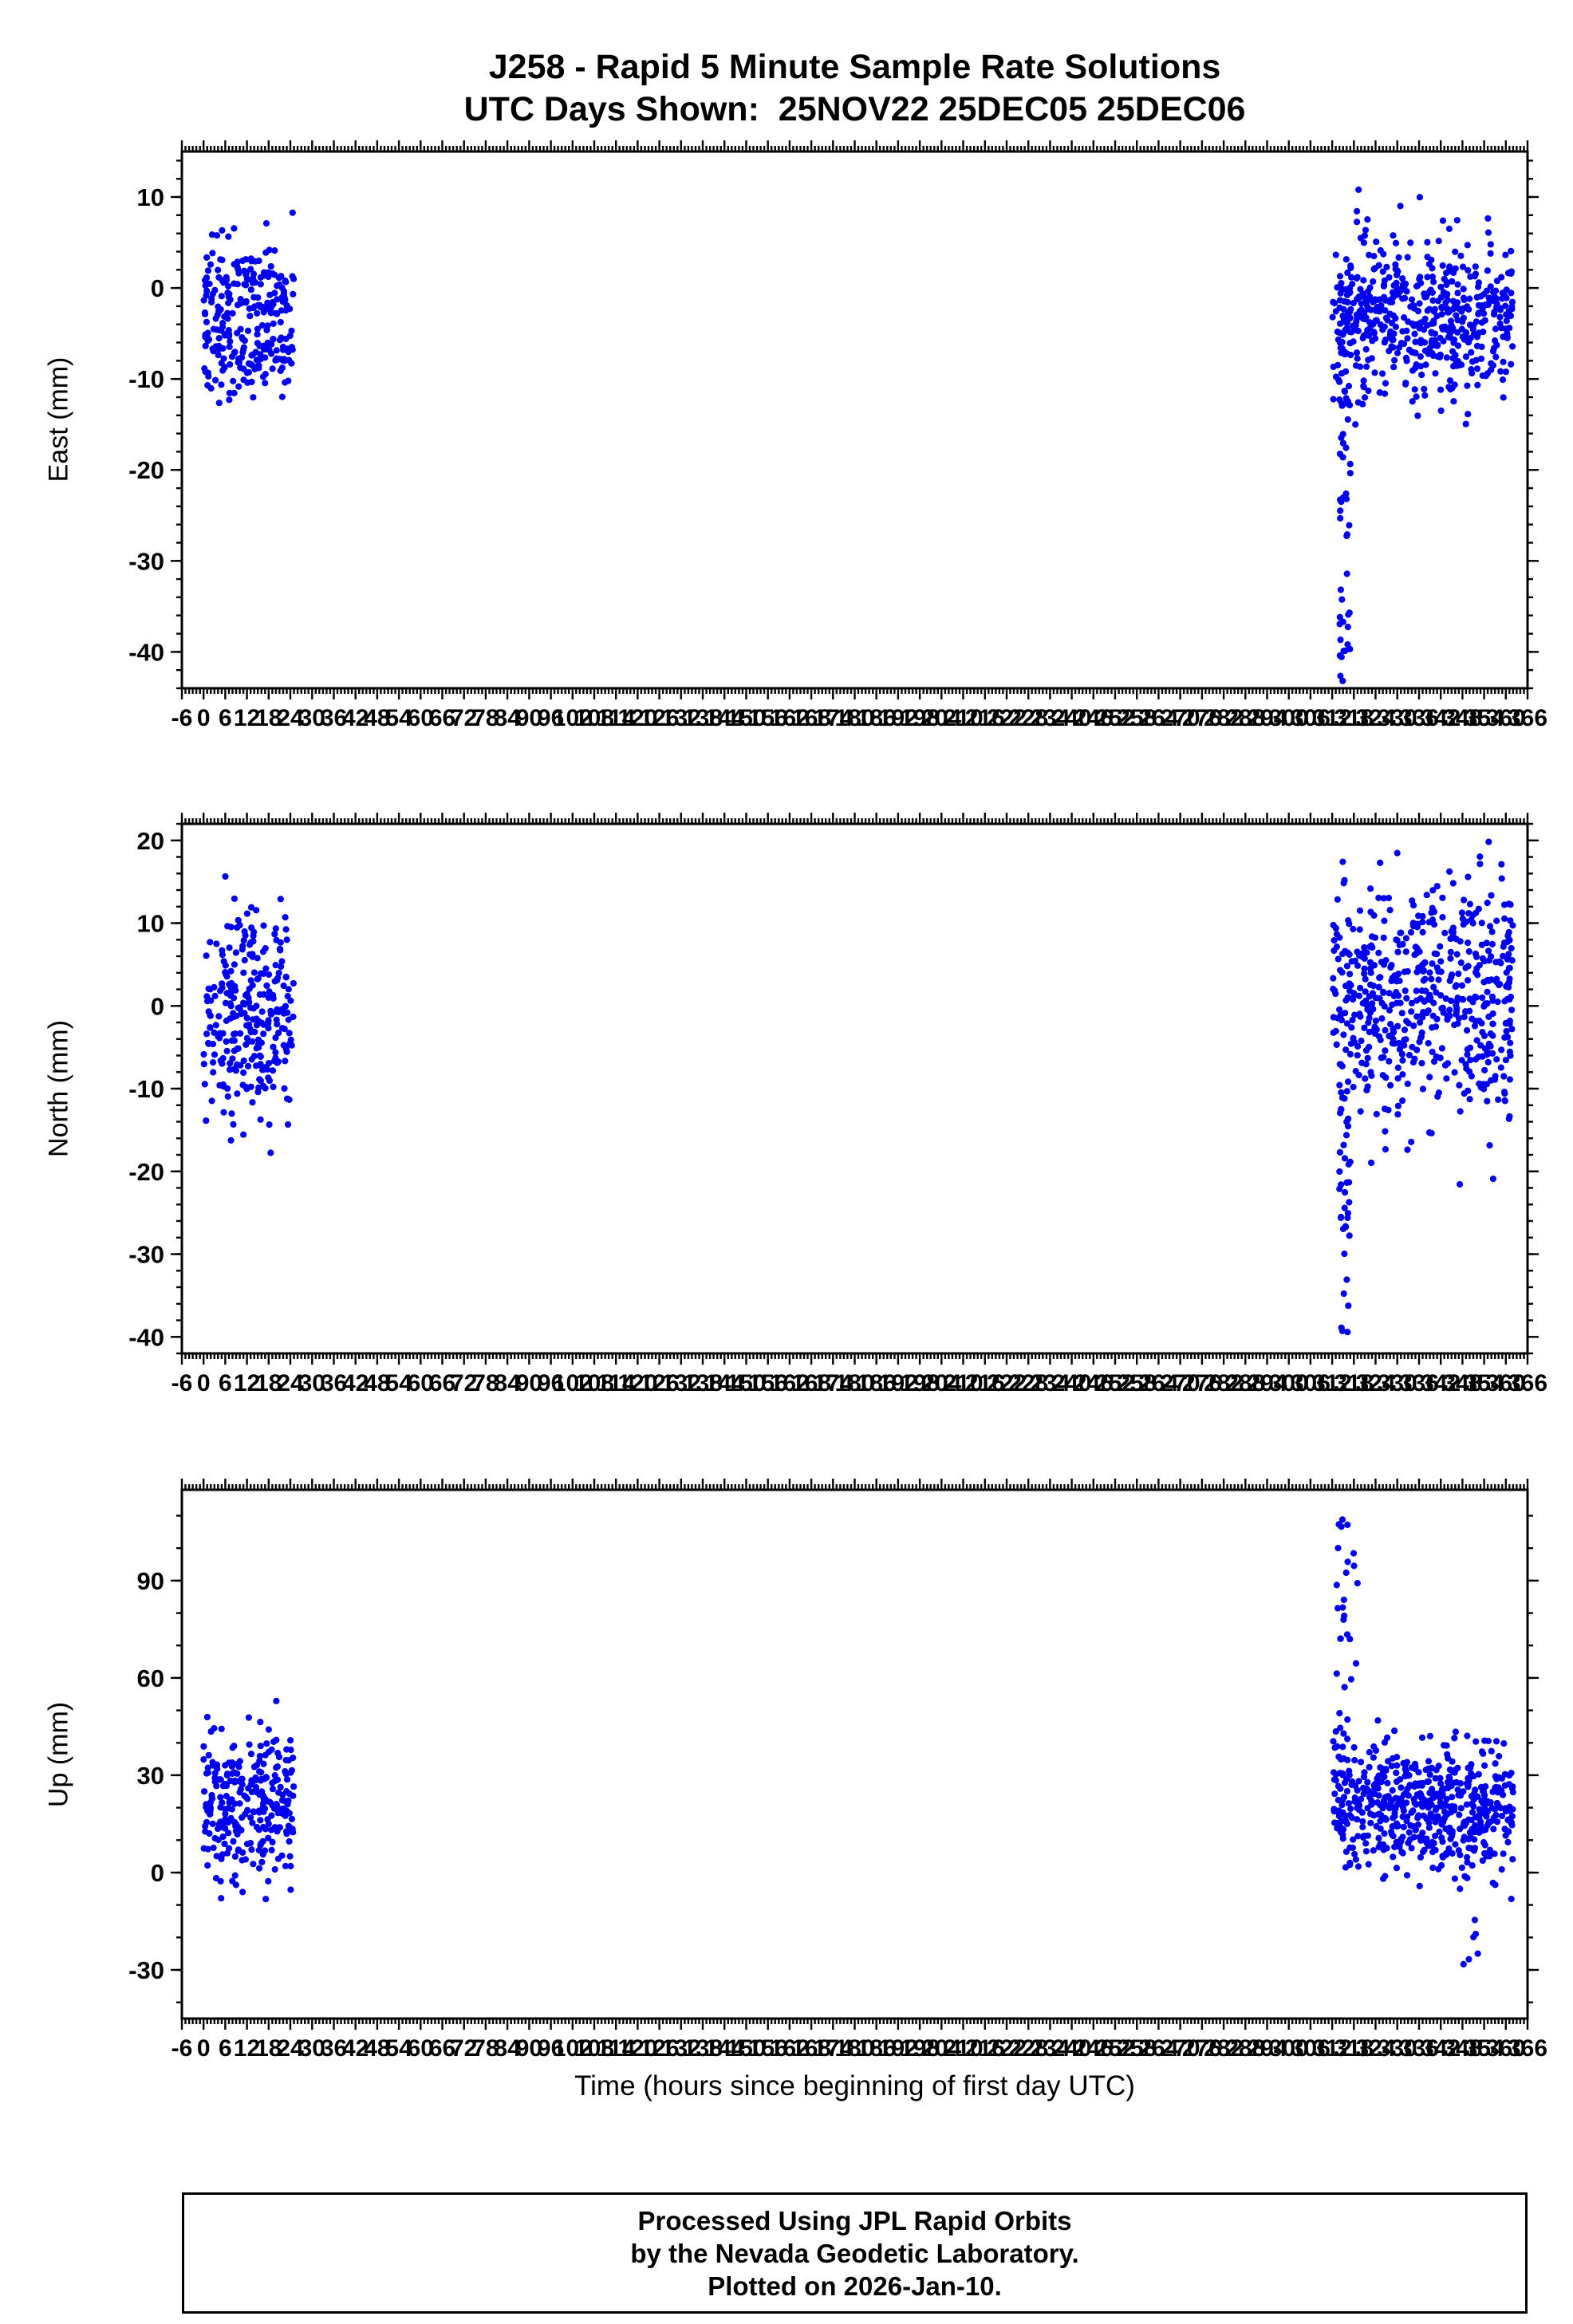 The width and height of the screenshot is (1573, 2324). What do you see at coordinates (268, 2048) in the screenshot?
I see `x-tick-label: 18` at bounding box center [268, 2048].